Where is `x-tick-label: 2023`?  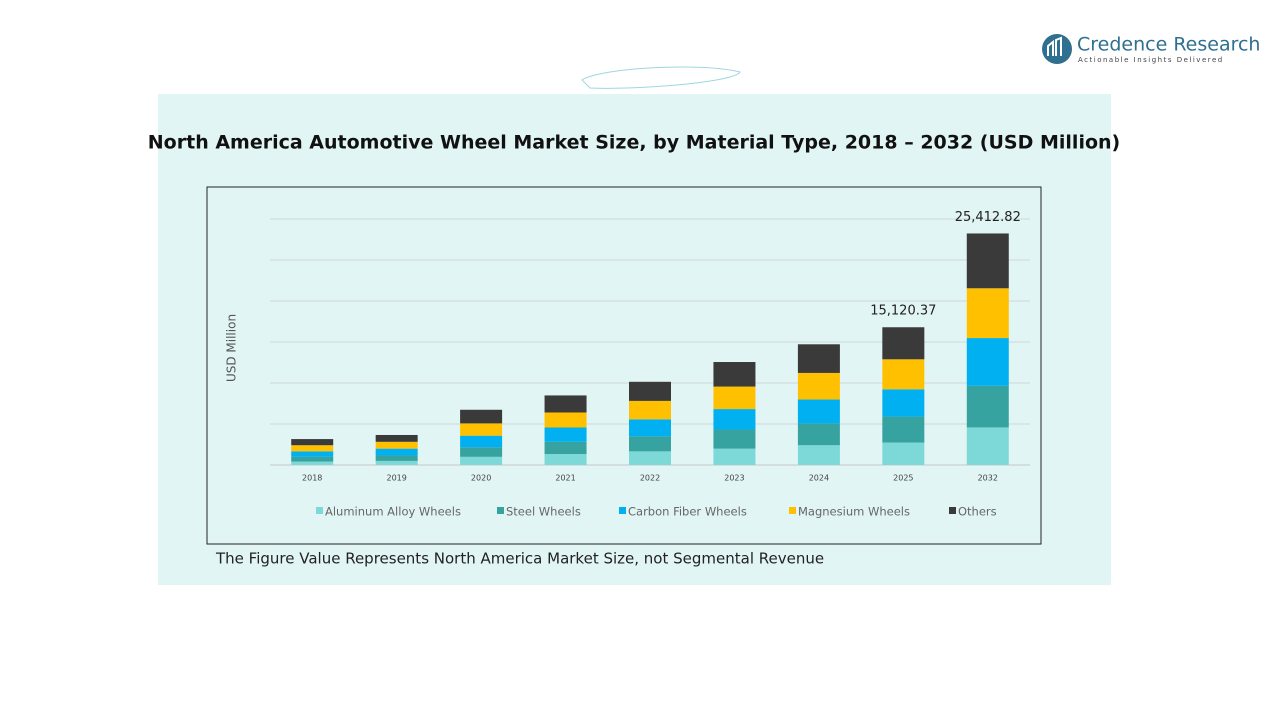 x-tick-label: 2023 is located at coordinates (734, 478).